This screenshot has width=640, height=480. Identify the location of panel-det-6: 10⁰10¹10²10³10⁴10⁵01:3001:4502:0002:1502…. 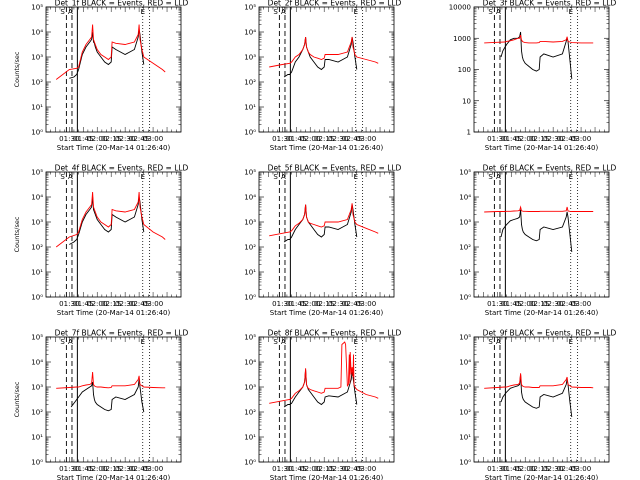
(537, 241).